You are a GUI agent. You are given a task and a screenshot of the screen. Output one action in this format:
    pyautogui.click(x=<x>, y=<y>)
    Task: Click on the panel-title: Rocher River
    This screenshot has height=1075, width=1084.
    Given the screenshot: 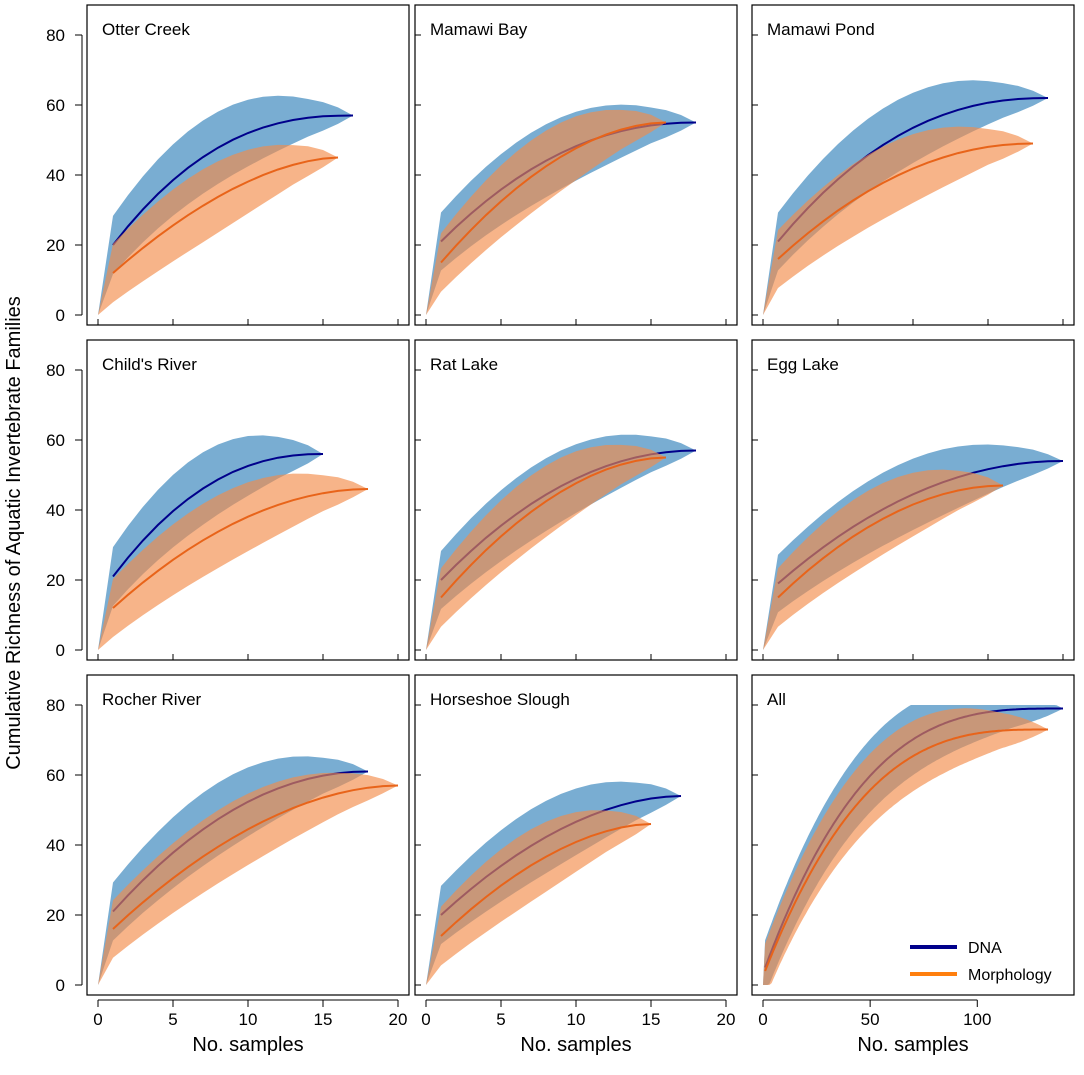 What is the action you would take?
    pyautogui.click(x=152, y=699)
    